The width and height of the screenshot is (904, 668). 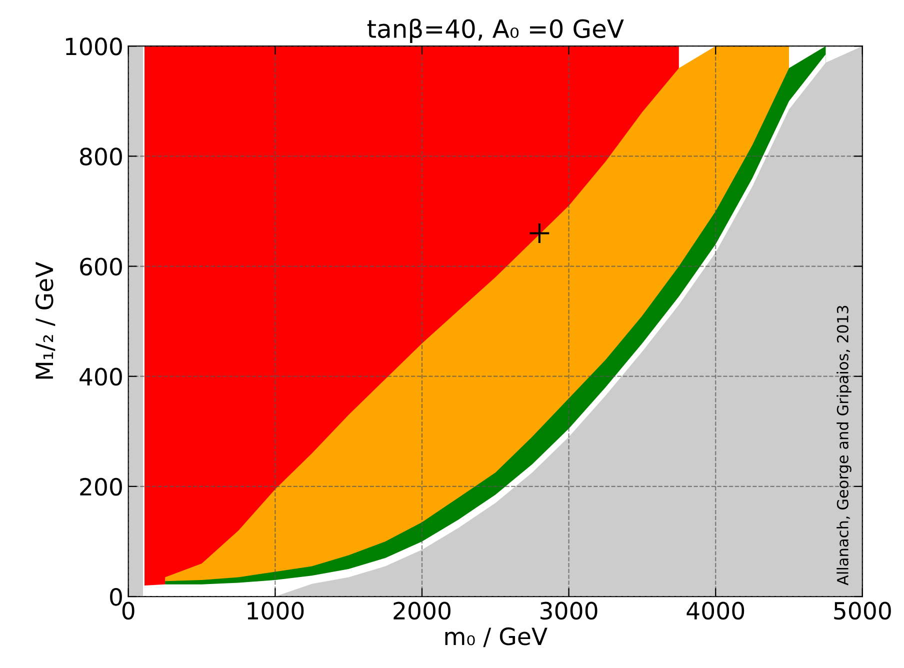 What do you see at coordinates (128, 611) in the screenshot?
I see `x-tick-label: 0` at bounding box center [128, 611].